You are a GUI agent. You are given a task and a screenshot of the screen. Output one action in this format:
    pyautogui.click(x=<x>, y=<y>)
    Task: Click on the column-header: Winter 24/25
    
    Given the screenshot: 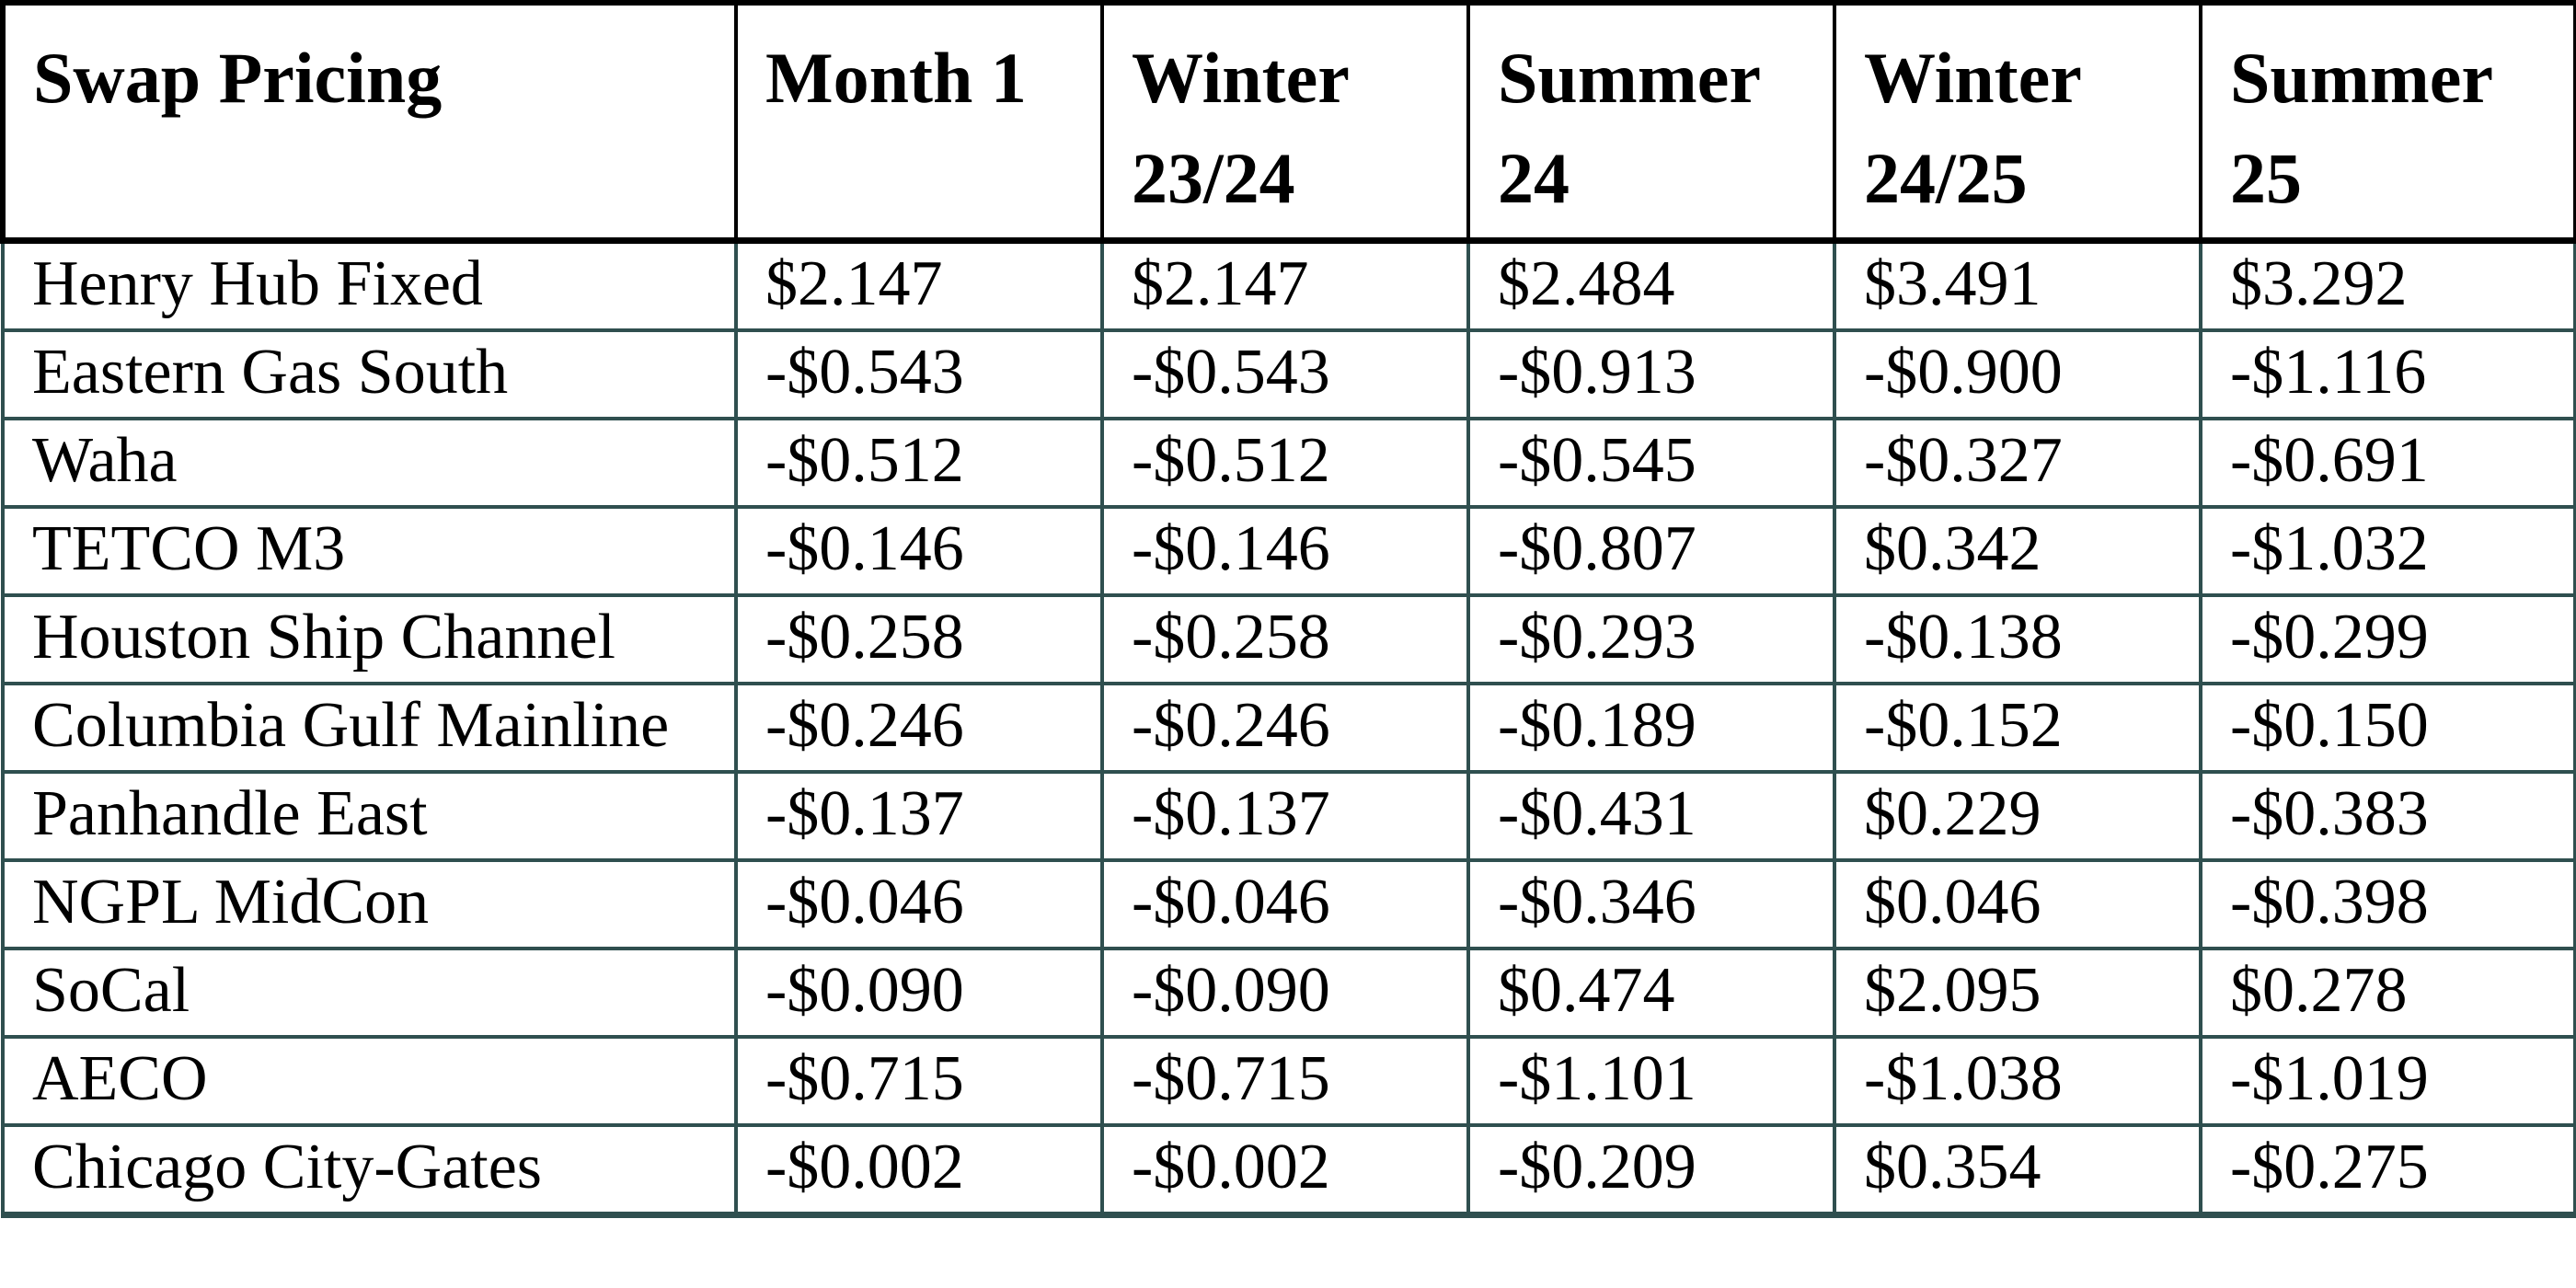 What is the action you would take?
    pyautogui.click(x=2017, y=122)
    